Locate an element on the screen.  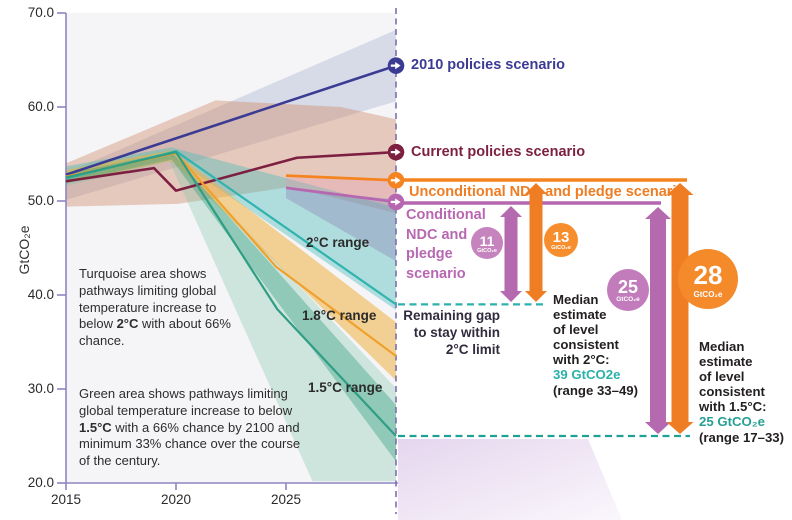
gap-badge-25: 25 GtCO₂e is located at coordinates (628, 290).